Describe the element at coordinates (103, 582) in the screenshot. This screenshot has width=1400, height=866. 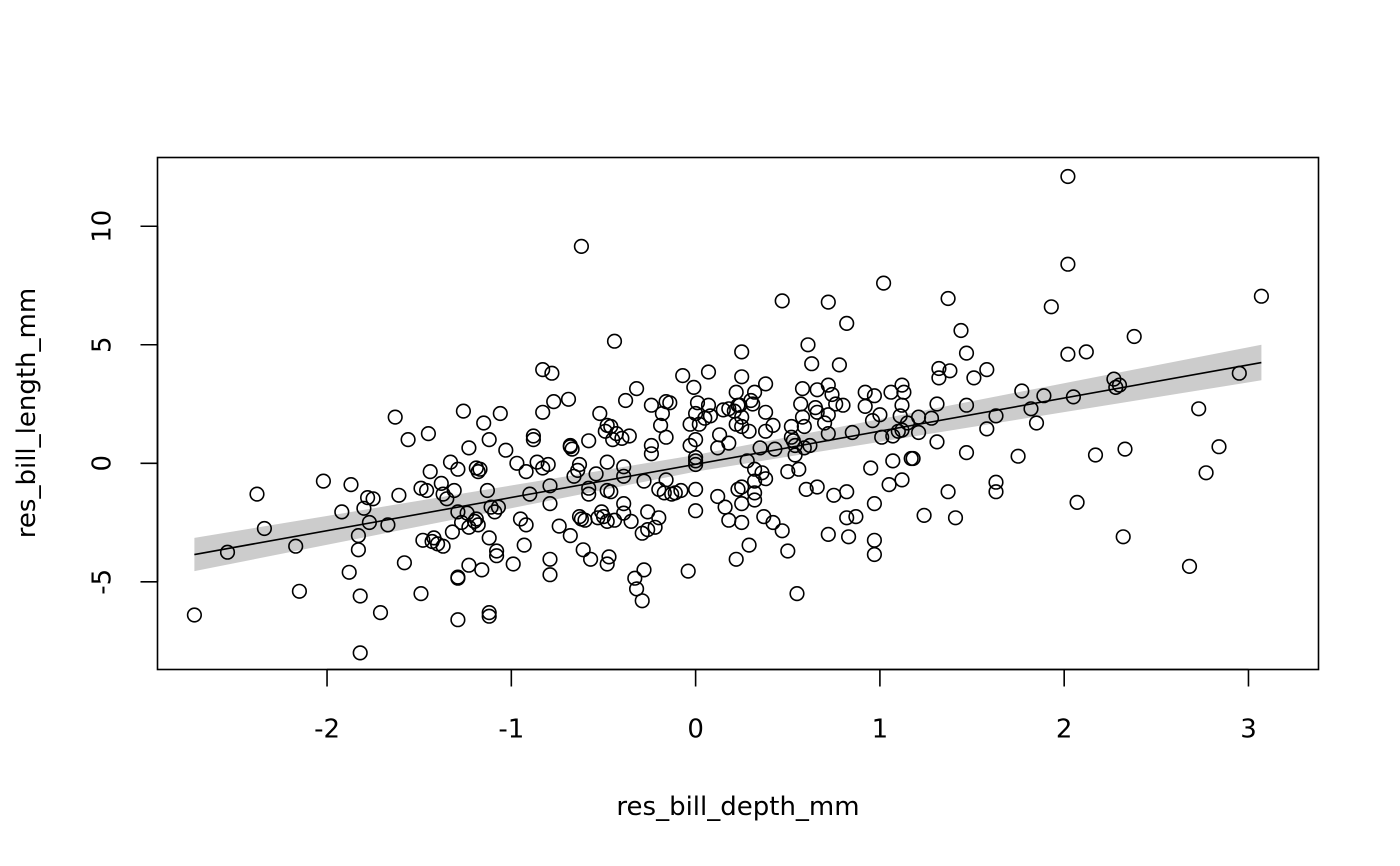
I see `y-tick-label: -5` at that location.